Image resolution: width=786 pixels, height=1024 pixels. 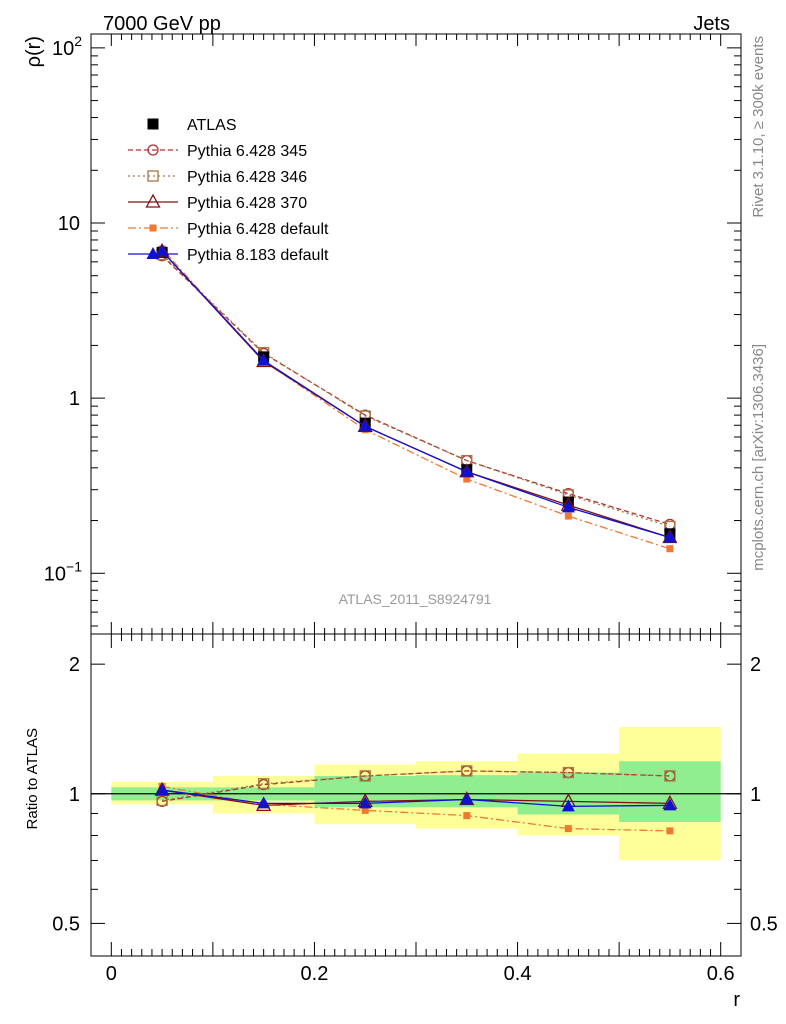 I want to click on legend-entry-pdef: Pythia 6.428 default, so click(x=228, y=229).